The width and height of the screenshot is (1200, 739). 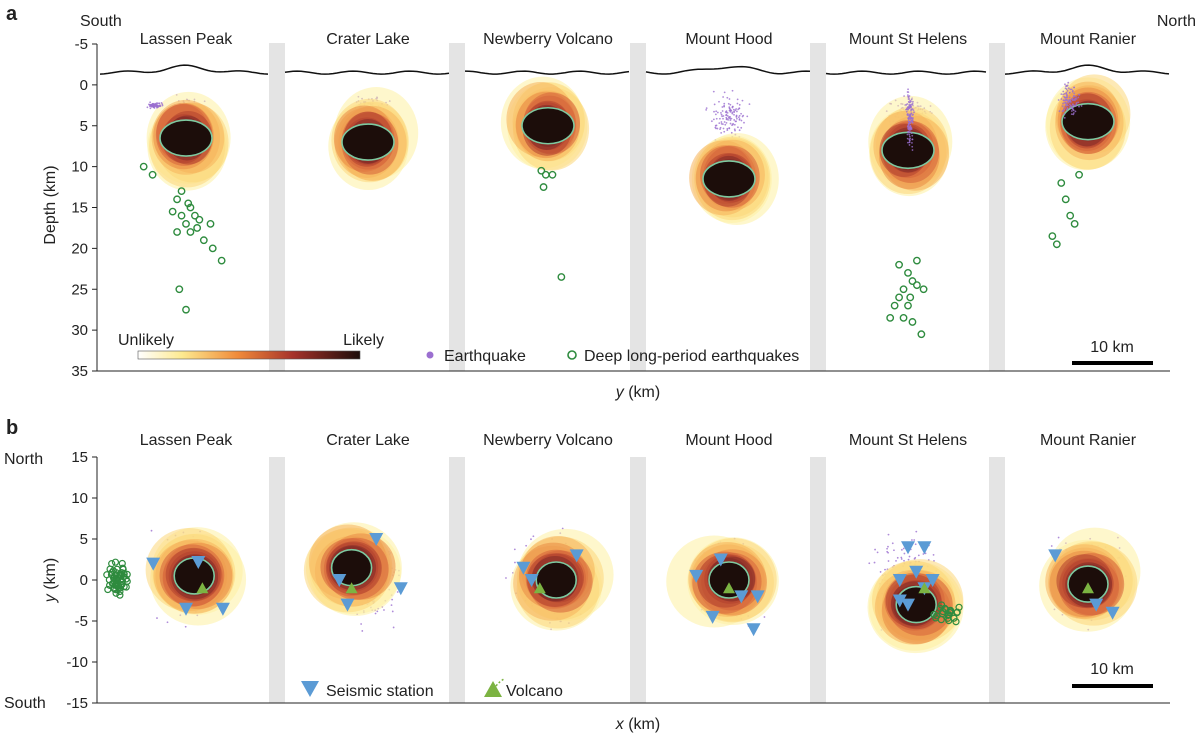 I want to click on topography-line, so click(x=184, y=69).